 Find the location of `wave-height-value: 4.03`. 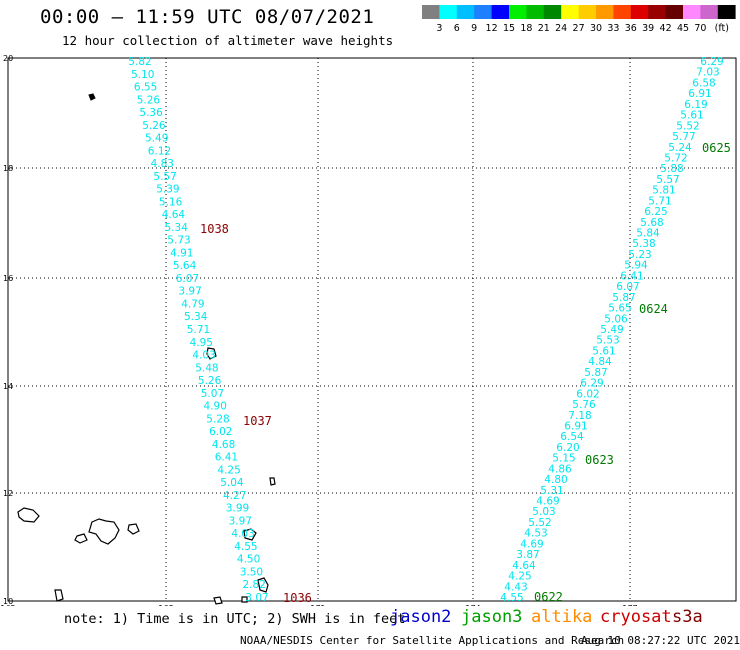

wave-height-value: 4.03 is located at coordinates (242, 534).